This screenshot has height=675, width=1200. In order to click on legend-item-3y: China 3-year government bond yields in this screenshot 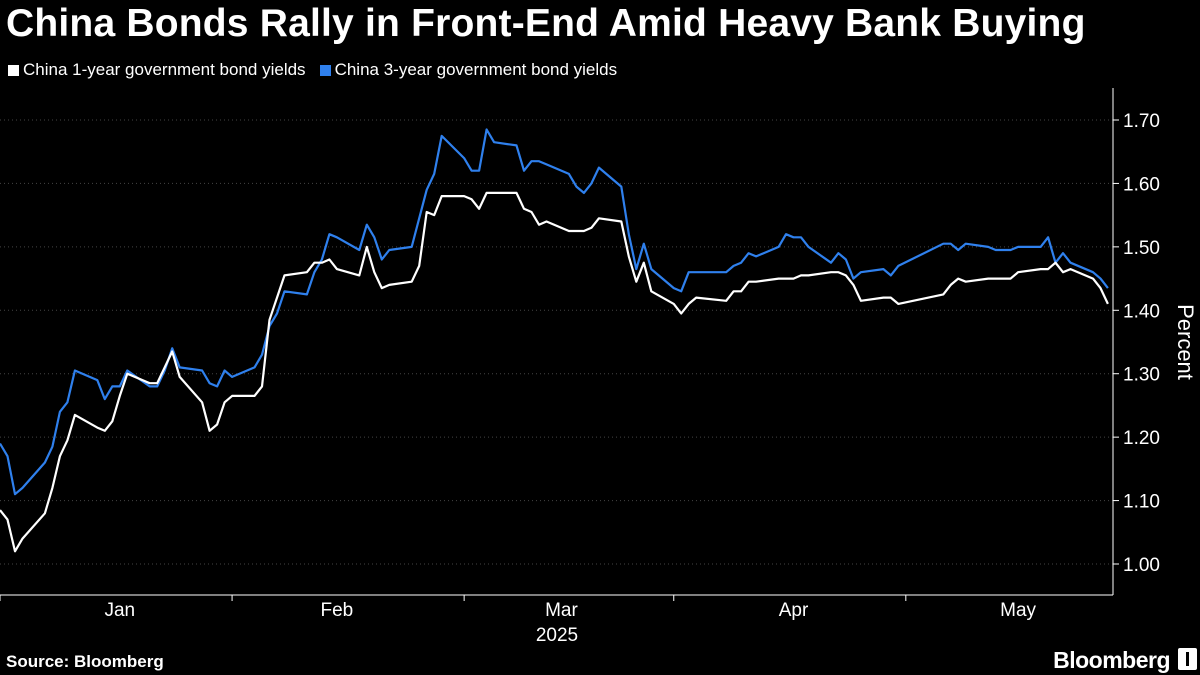, I will do `click(468, 70)`.